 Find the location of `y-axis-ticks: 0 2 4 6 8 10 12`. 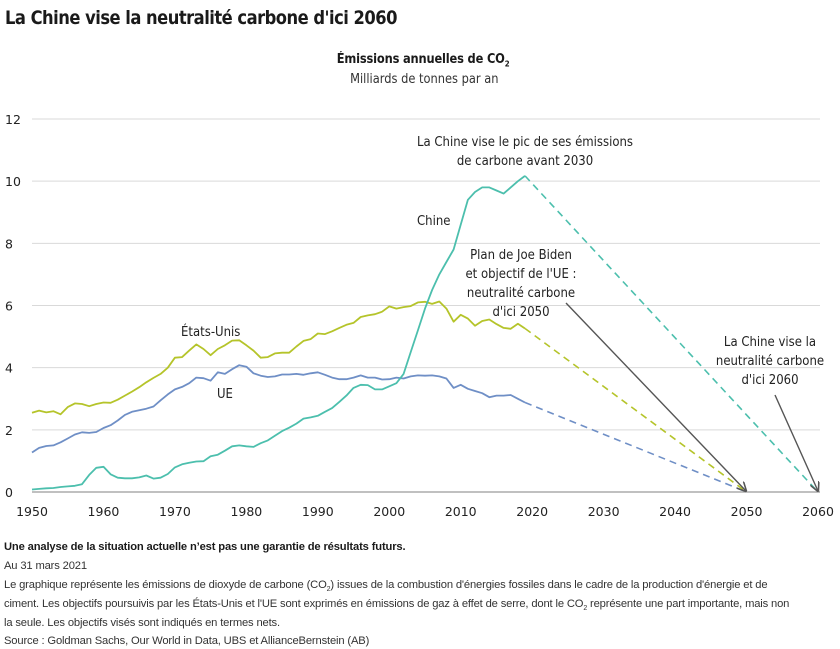

y-axis-ticks: 0 2 4 6 8 10 12 is located at coordinates (13, 306).